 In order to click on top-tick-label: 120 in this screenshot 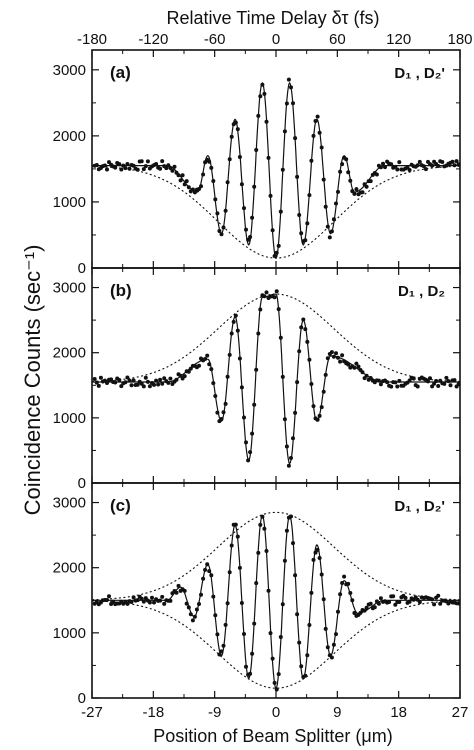, I will do `click(398, 39)`.